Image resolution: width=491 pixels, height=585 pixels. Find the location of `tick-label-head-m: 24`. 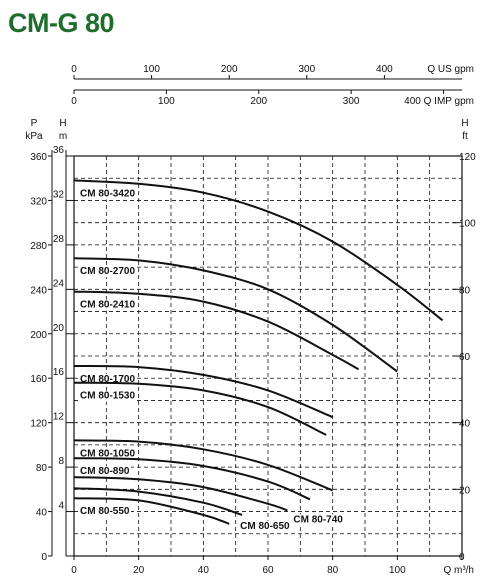

tick-label-head-m: 24 is located at coordinates (59, 283).